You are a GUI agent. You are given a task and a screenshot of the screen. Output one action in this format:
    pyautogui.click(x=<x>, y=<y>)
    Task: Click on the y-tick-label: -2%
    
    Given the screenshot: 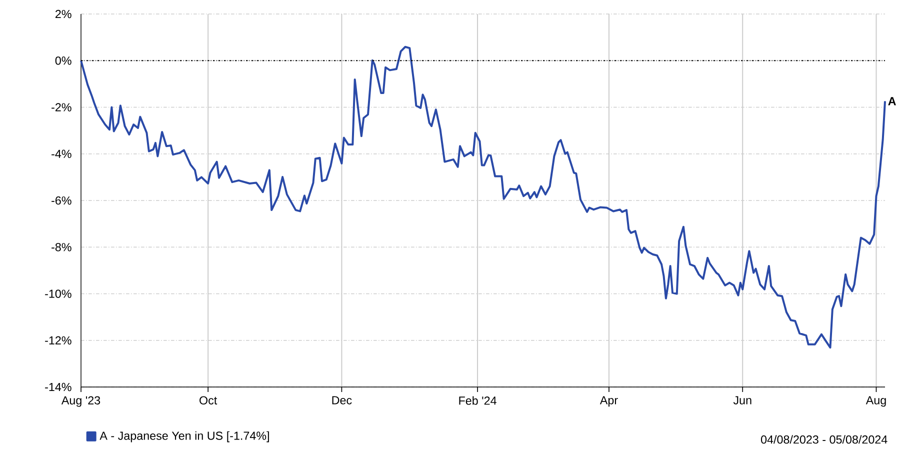 What is the action you would take?
    pyautogui.click(x=62, y=107)
    